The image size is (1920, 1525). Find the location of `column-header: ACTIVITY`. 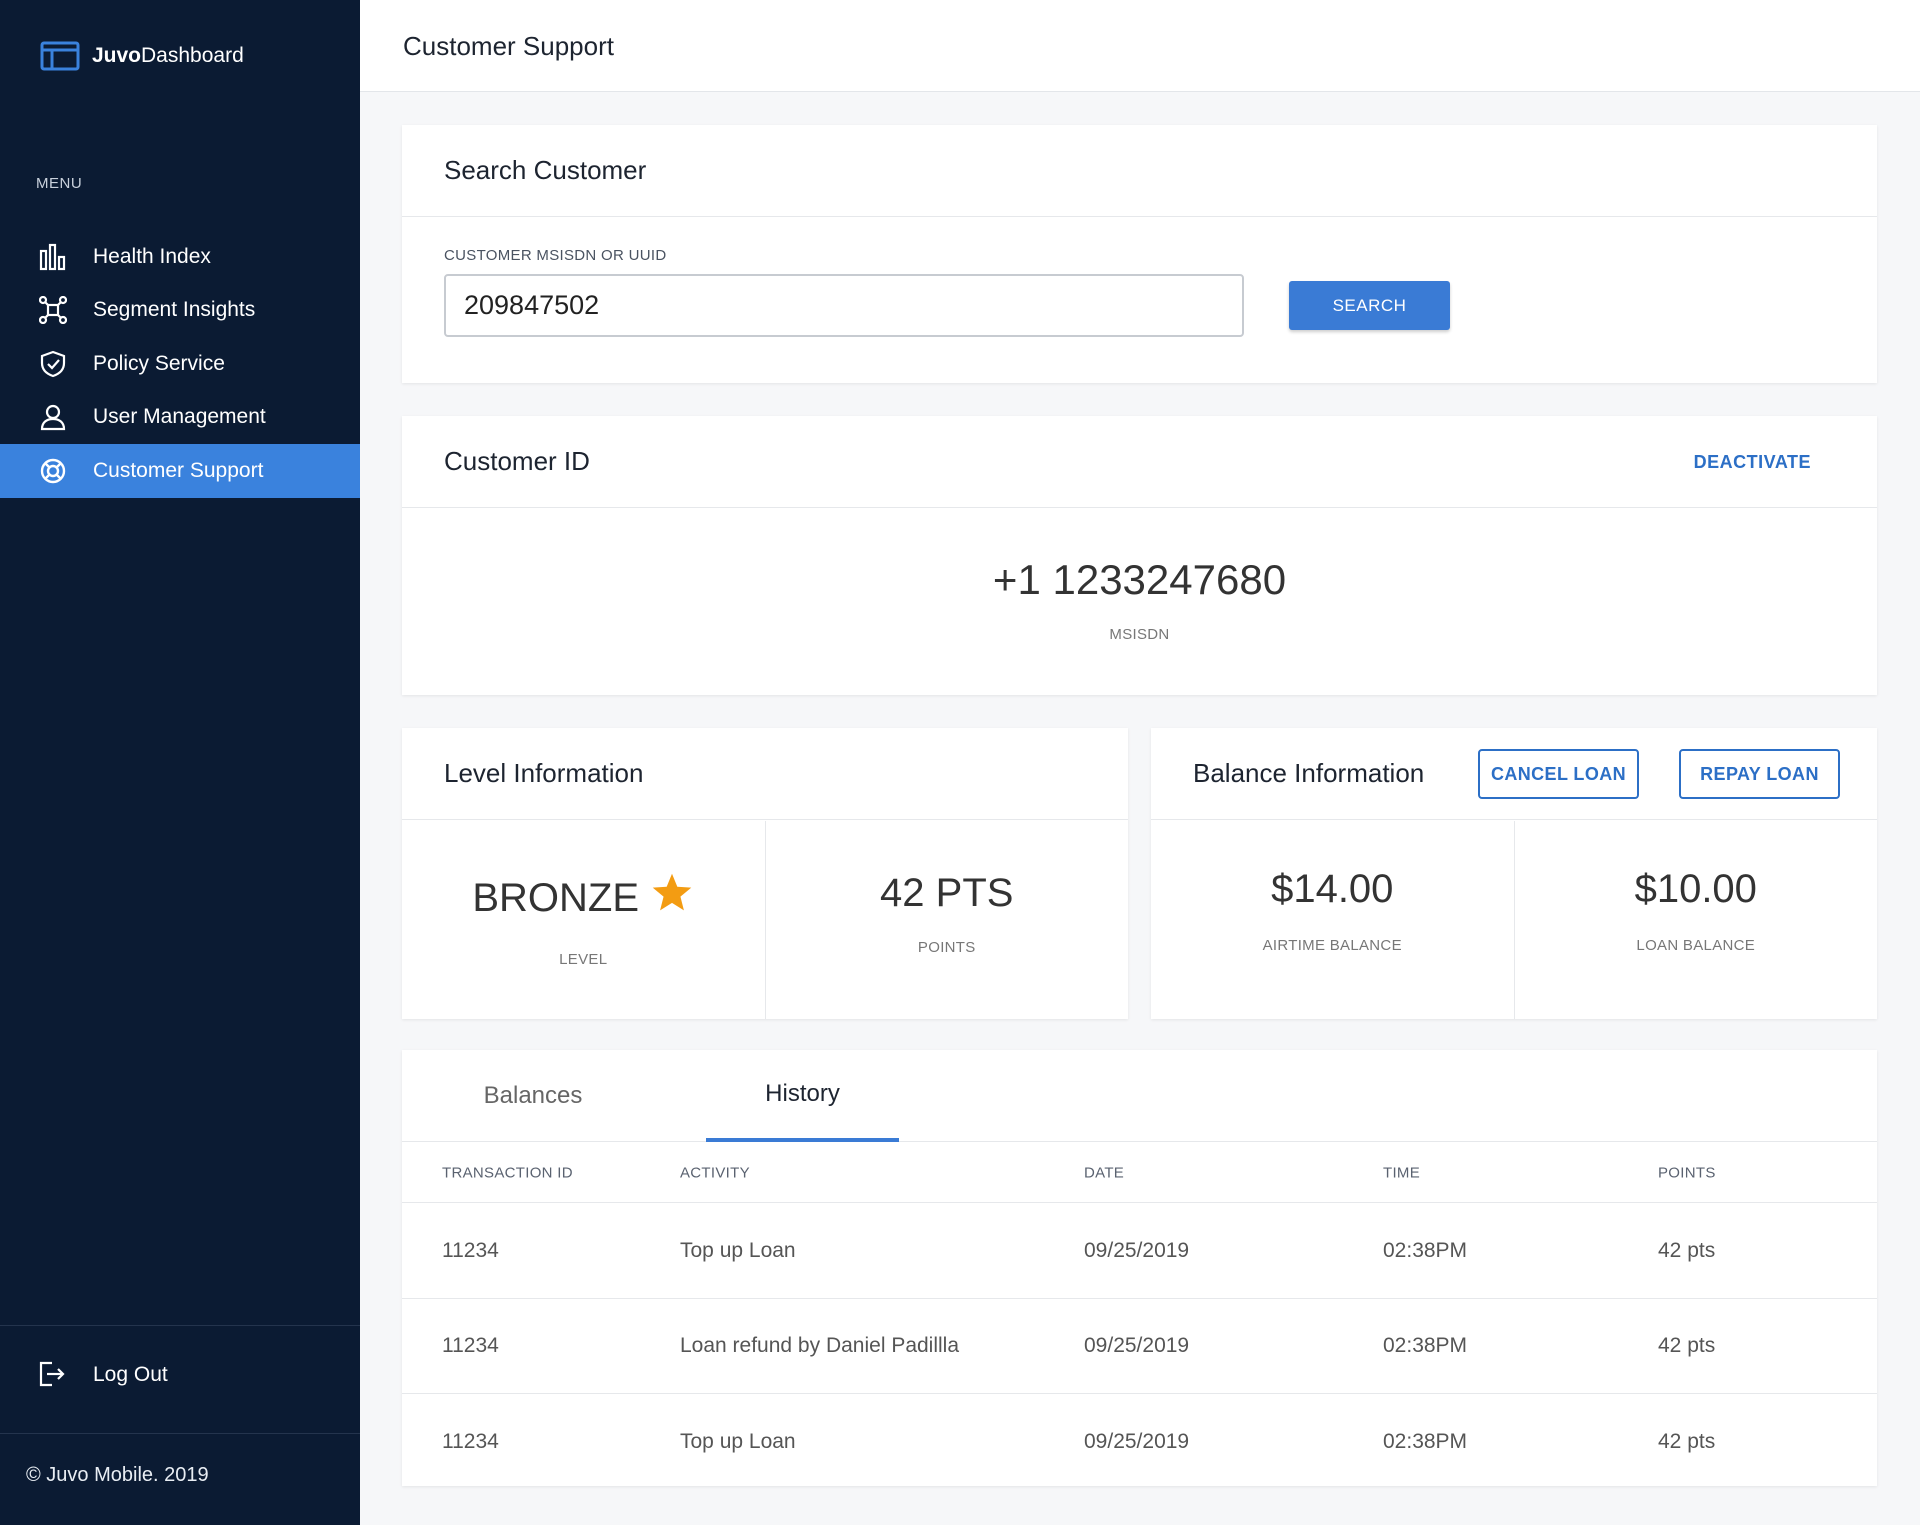

column-header: ACTIVITY is located at coordinates (715, 1172).